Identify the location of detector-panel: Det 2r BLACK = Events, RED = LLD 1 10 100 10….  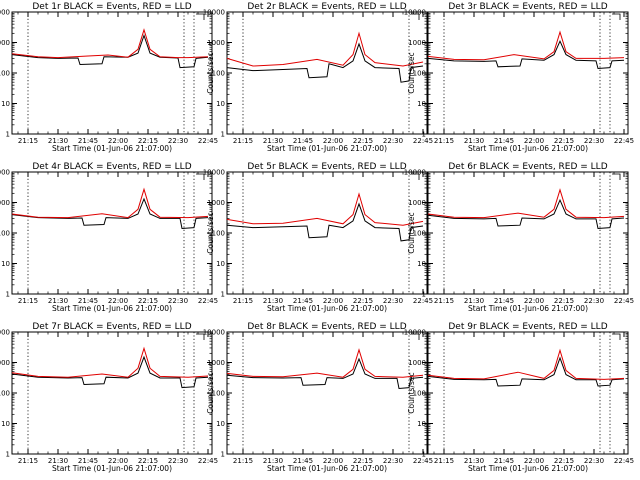
(318, 77).